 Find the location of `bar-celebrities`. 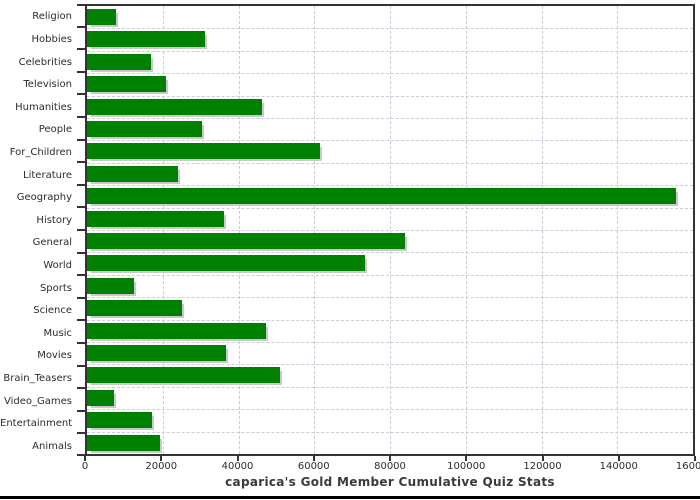

bar-celebrities is located at coordinates (119, 61).